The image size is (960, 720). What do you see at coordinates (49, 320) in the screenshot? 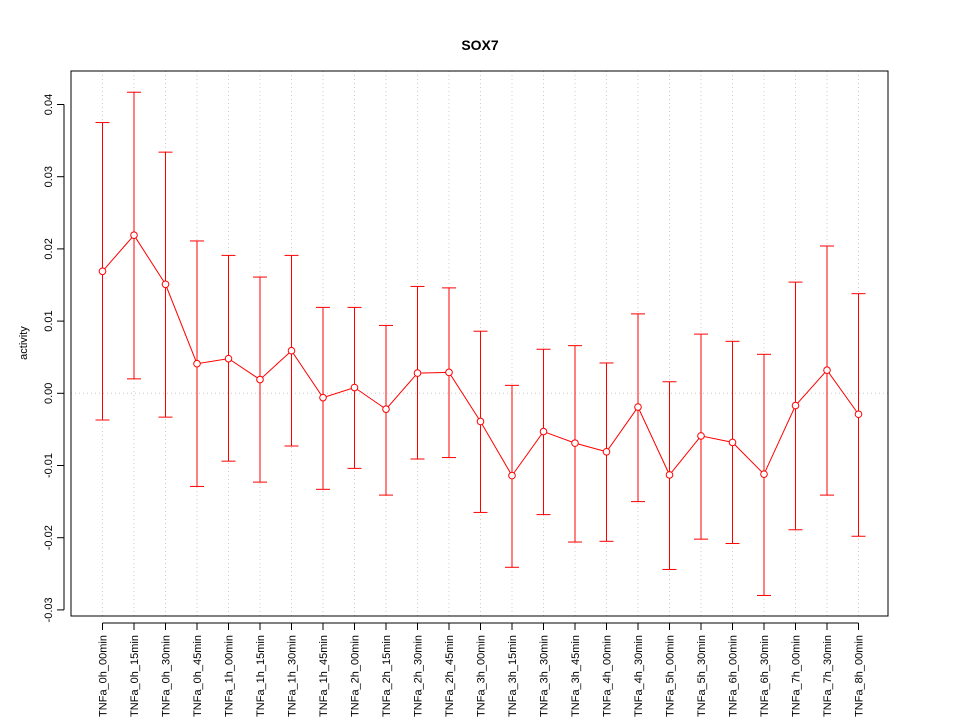
I see `y-tick-label: 0.01` at bounding box center [49, 320].